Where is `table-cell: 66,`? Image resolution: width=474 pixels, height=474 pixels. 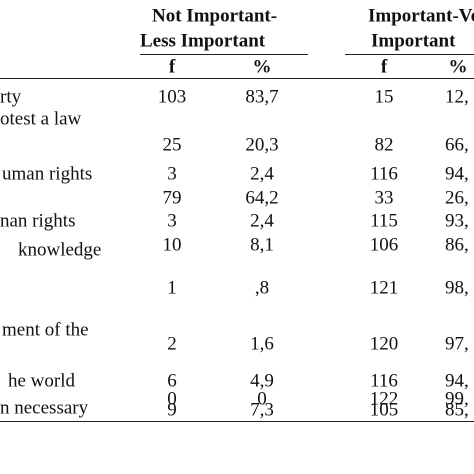
table-cell: 66, is located at coordinates (457, 145).